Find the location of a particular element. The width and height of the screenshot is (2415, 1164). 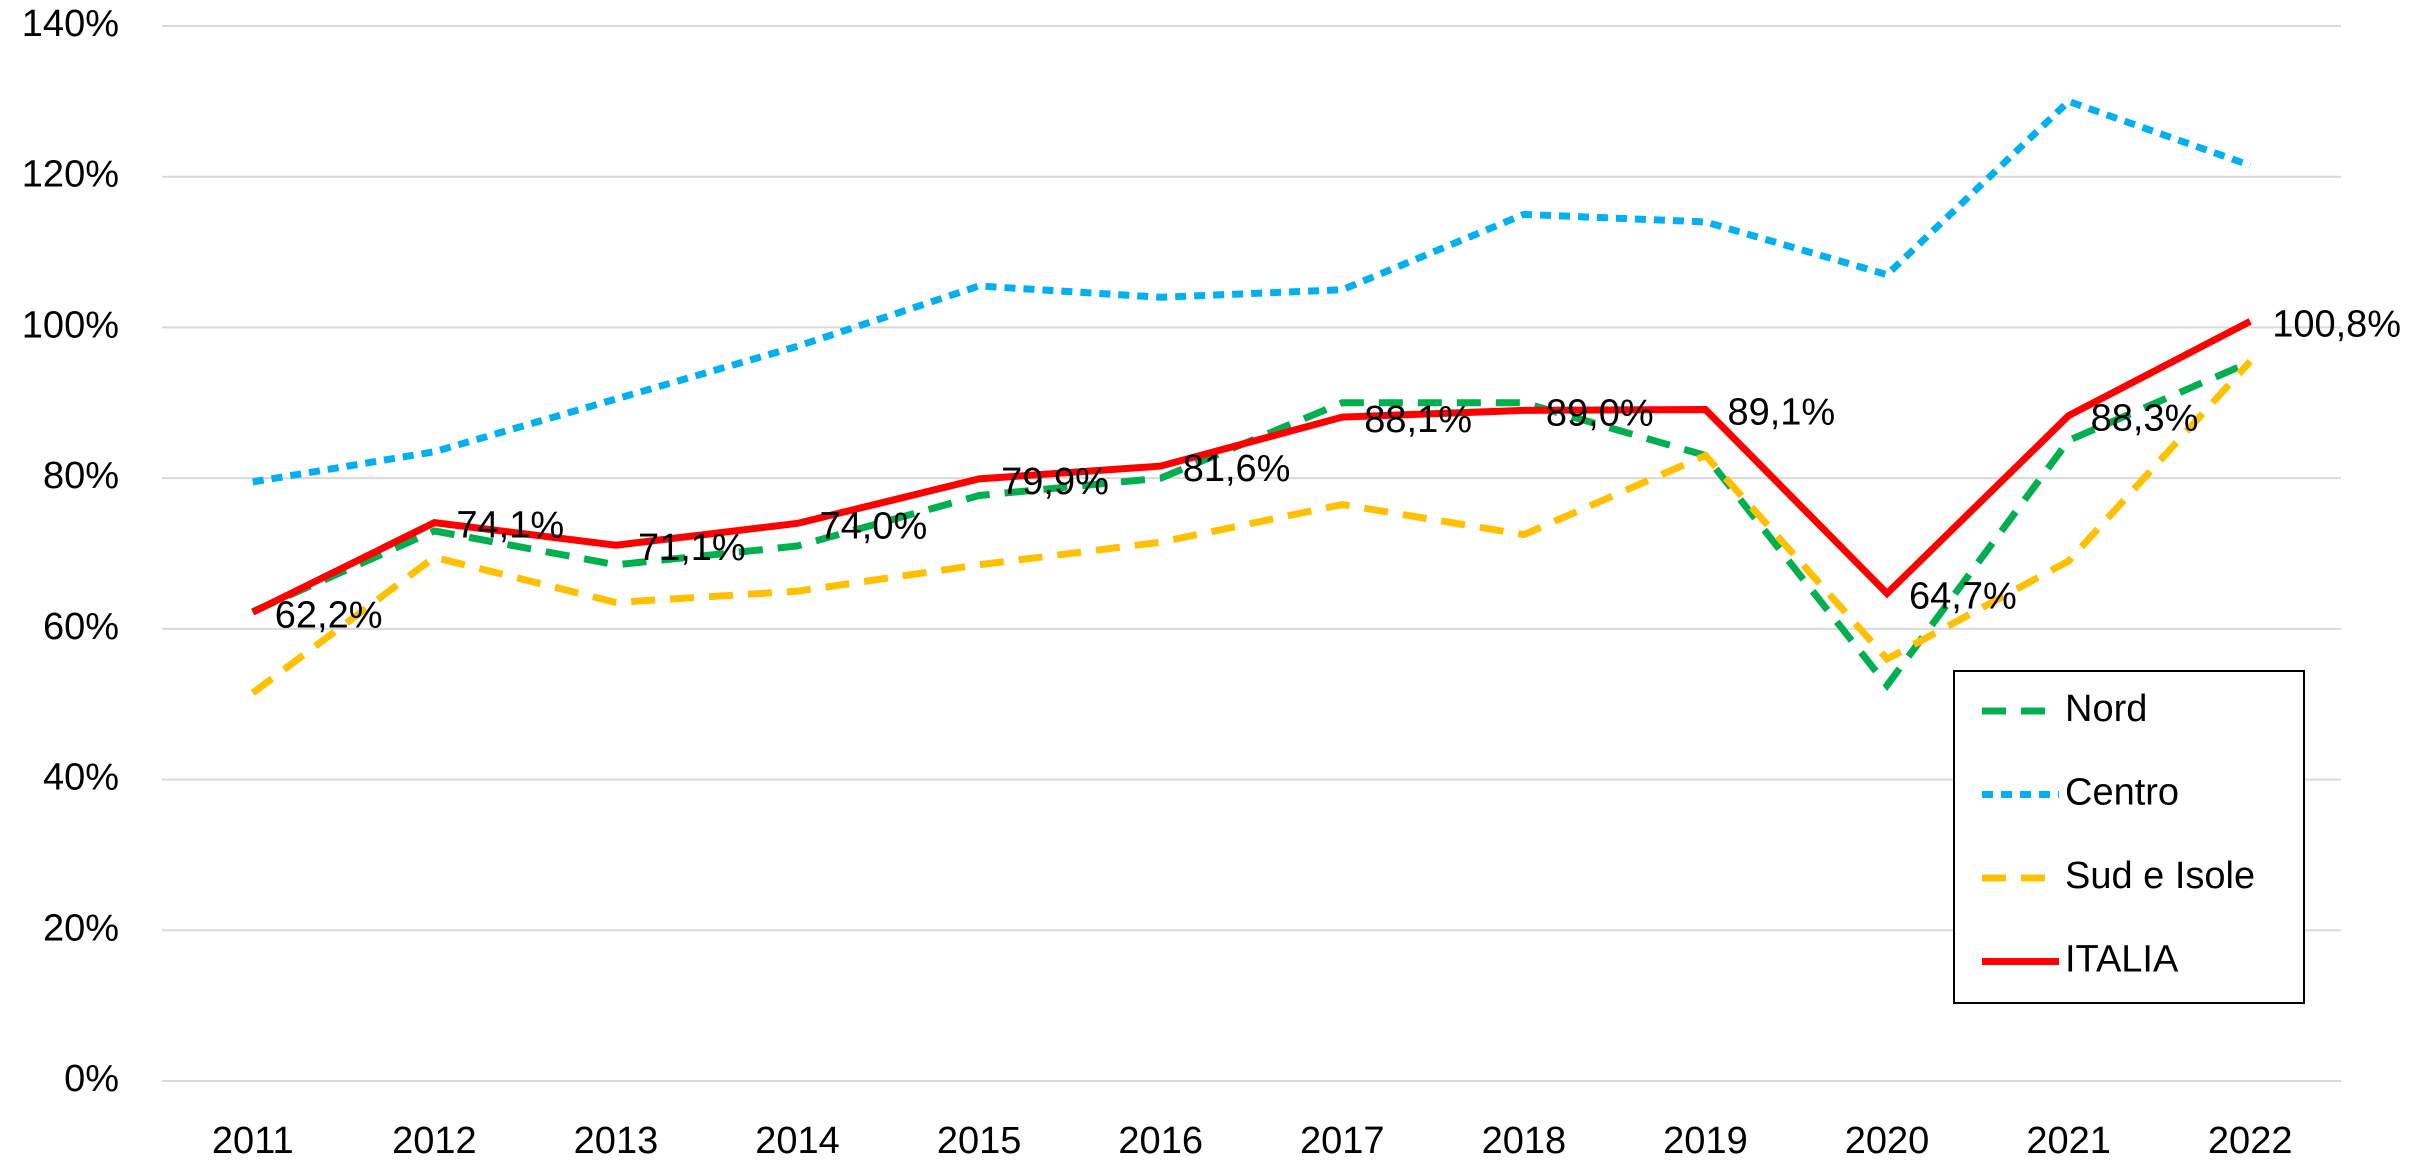

legend-label: Nord is located at coordinates (2106, 709).